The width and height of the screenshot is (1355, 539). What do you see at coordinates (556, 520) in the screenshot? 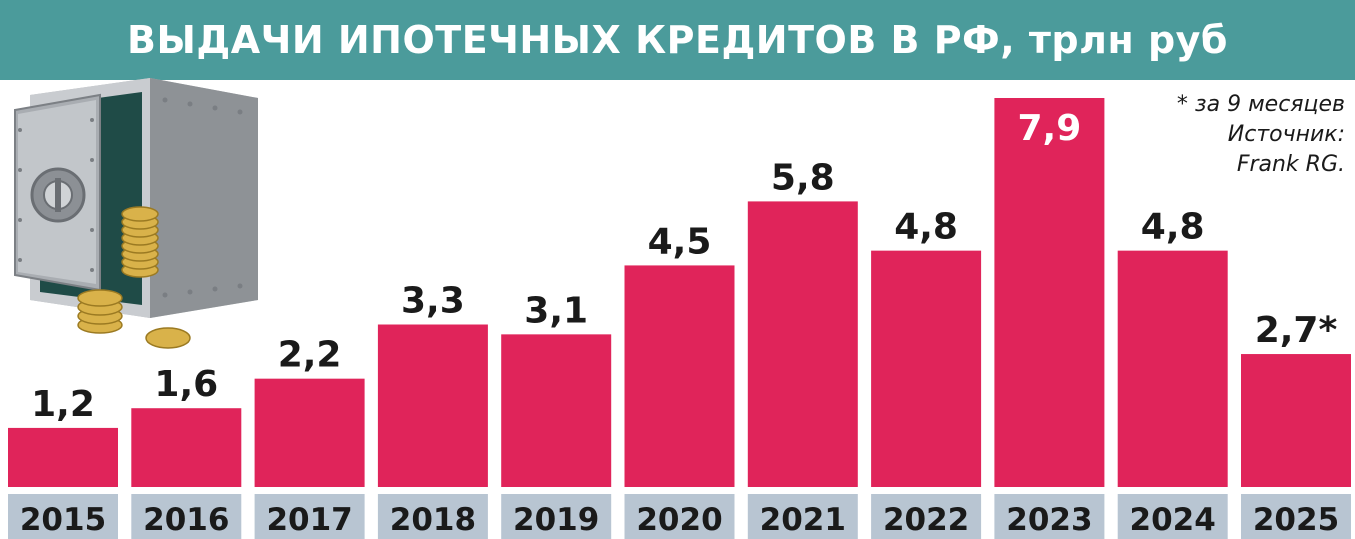
I see `year-label-2019: 2019` at bounding box center [556, 520].